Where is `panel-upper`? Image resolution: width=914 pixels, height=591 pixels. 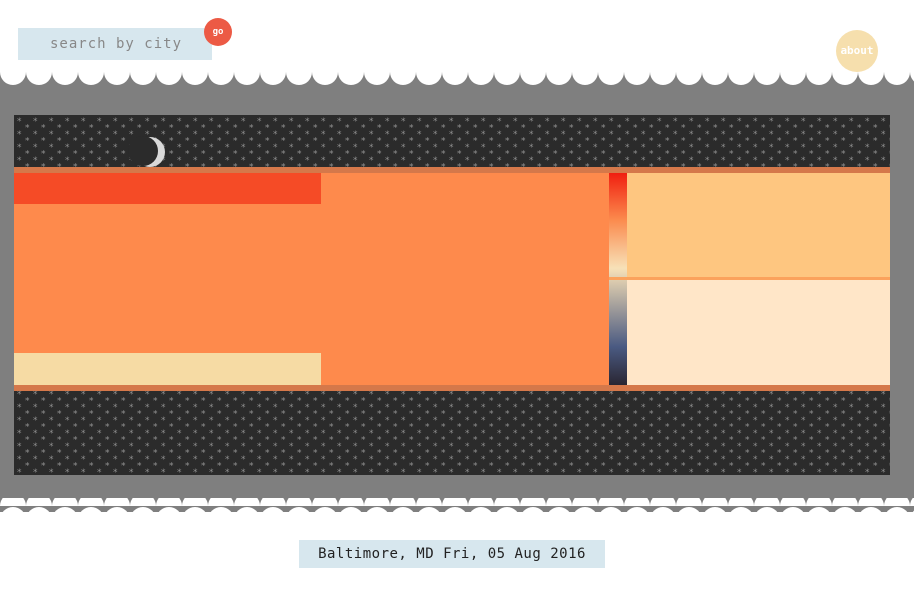 panel-upper is located at coordinates (758, 225).